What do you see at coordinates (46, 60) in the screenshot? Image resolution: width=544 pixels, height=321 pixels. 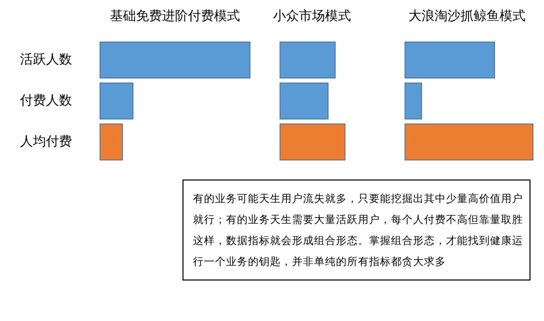 I see `y-tick-label: 活跃人数` at bounding box center [46, 60].